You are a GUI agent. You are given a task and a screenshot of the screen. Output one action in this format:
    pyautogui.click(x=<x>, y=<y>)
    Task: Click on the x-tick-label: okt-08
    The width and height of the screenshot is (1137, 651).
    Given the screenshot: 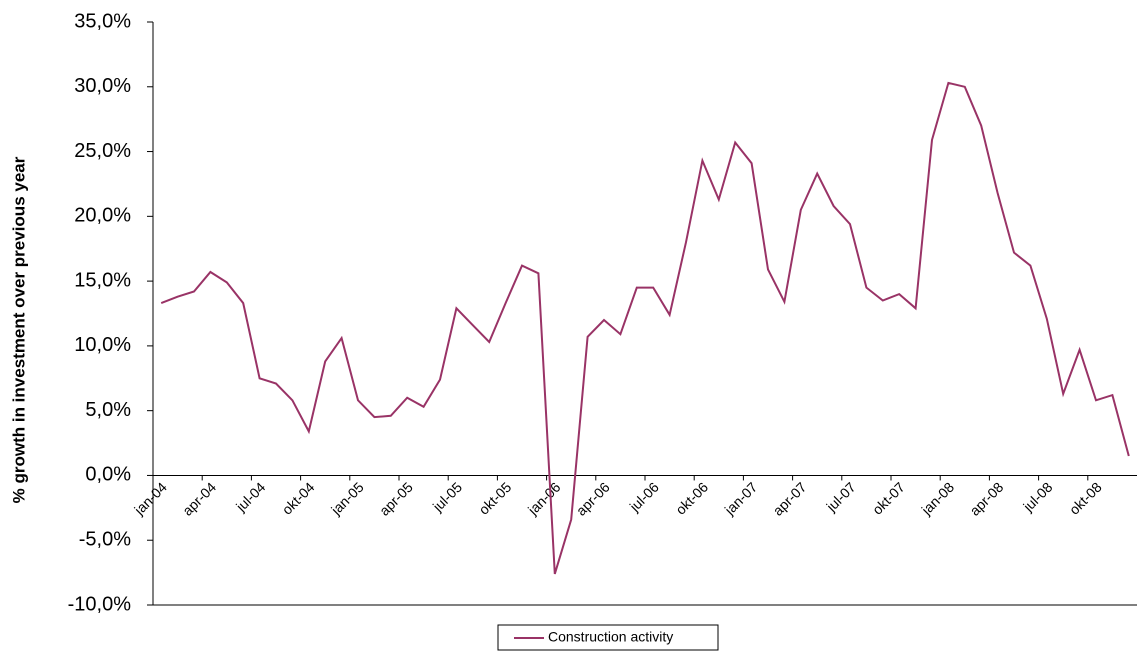 What is the action you would take?
    pyautogui.click(x=1085, y=498)
    